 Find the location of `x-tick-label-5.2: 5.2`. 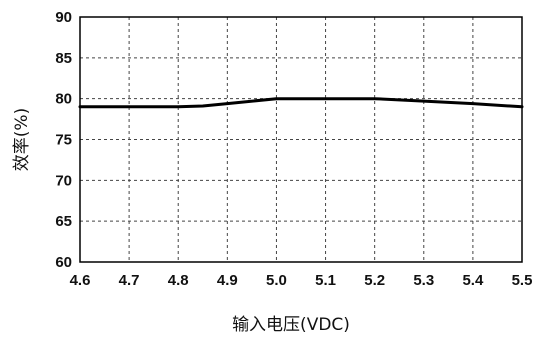

x-tick-label-5.2: 5.2 is located at coordinates (374, 280).